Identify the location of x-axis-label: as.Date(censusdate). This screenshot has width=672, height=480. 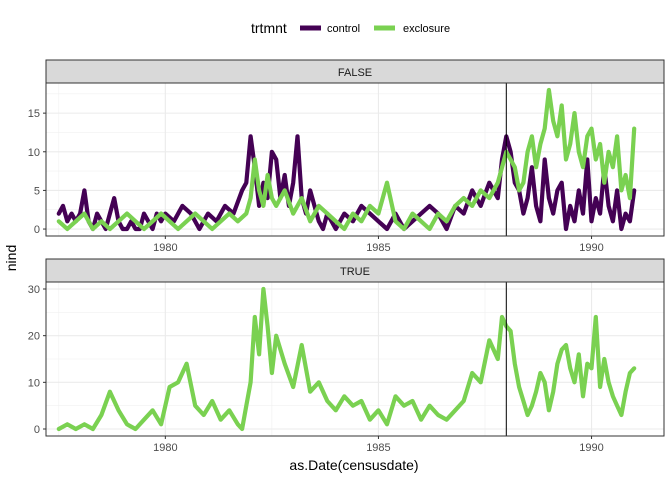
(353, 465).